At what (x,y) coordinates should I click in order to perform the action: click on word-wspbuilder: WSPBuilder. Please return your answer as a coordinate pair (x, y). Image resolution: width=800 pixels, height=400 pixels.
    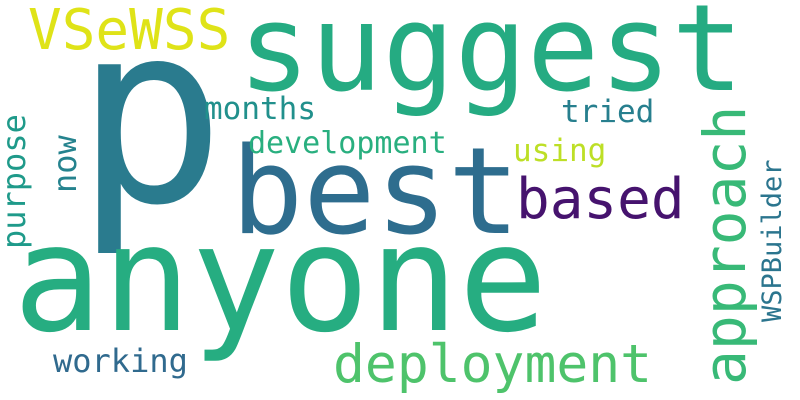
    Looking at the image, I should click on (772, 240).